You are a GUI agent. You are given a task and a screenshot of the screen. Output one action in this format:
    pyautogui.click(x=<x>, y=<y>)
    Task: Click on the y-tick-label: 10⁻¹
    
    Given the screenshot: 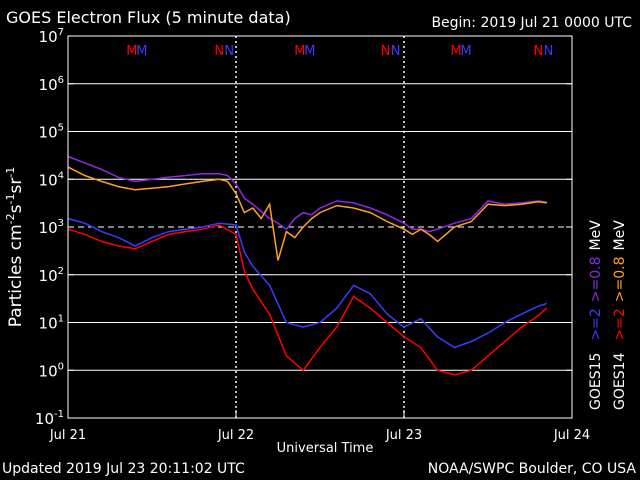 What is the action you would take?
    pyautogui.click(x=49, y=418)
    